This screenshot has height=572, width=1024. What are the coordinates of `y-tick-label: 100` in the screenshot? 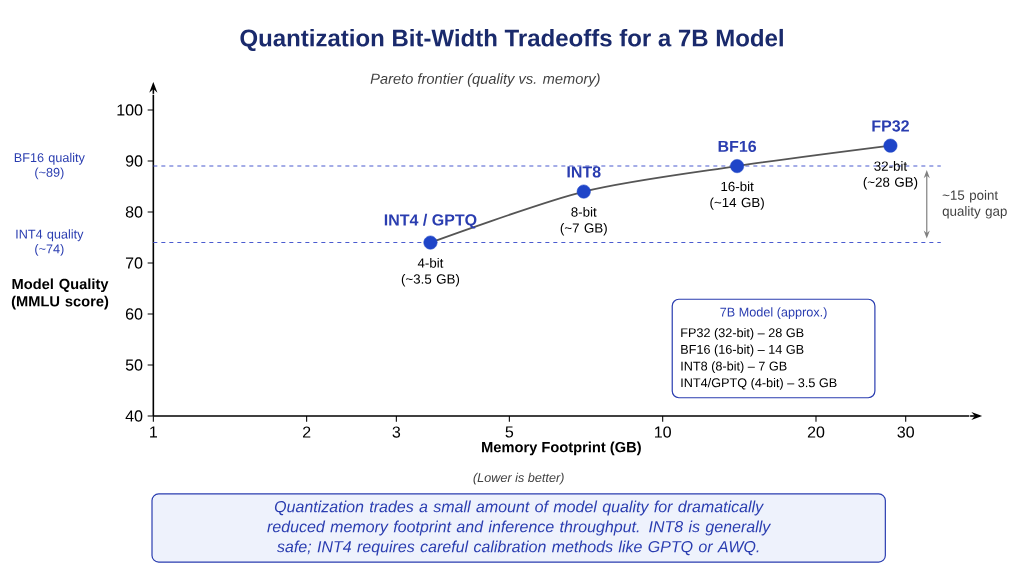 It's located at (130, 110).